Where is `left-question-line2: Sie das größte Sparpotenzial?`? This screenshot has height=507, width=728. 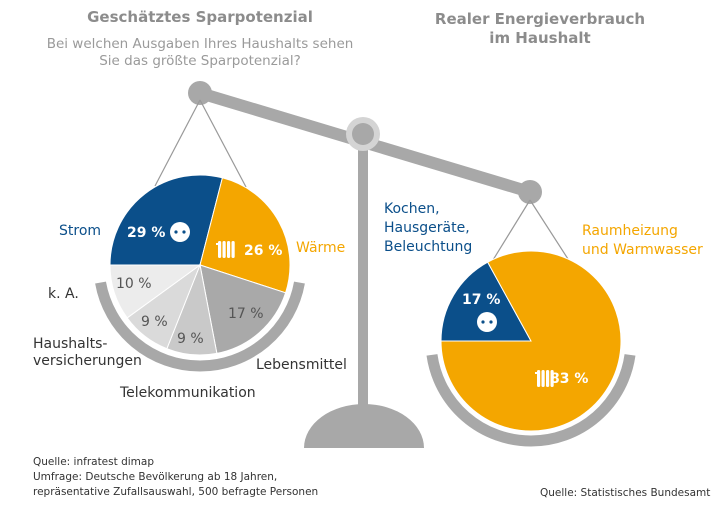 left-question-line2: Sie das größte Sparpotenzial? is located at coordinates (200, 61).